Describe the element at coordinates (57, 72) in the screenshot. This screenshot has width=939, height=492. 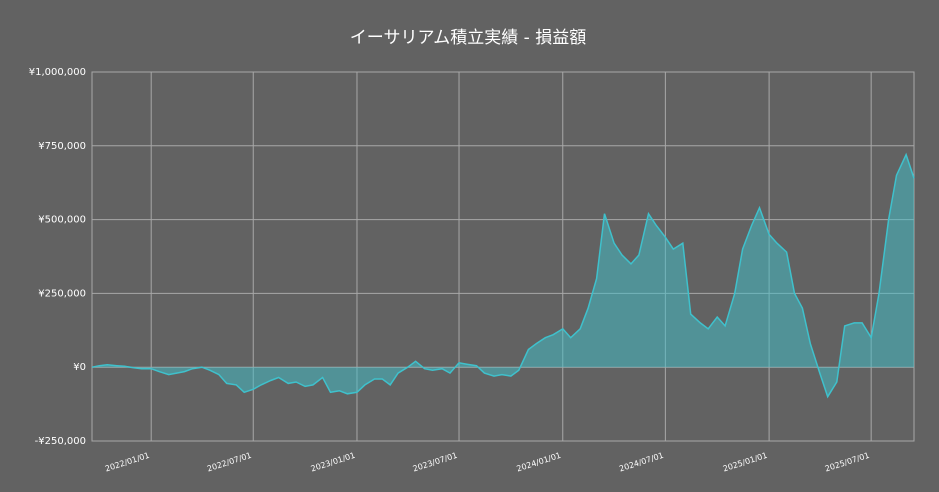
I see `y-tick-label: ¥1,000,000` at that location.